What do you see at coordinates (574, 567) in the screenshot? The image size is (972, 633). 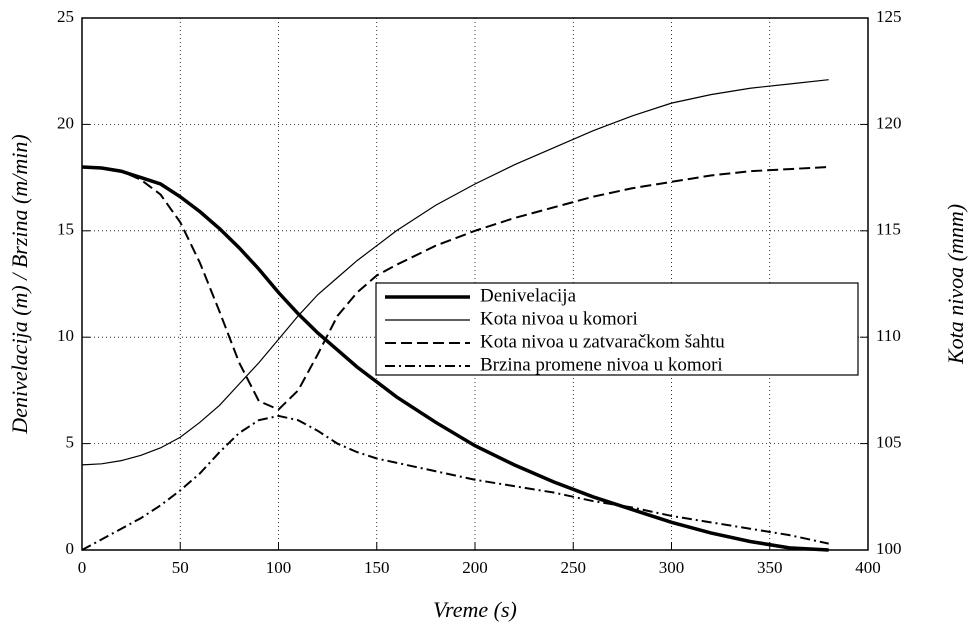 I see `x-tick-label: 250` at bounding box center [574, 567].